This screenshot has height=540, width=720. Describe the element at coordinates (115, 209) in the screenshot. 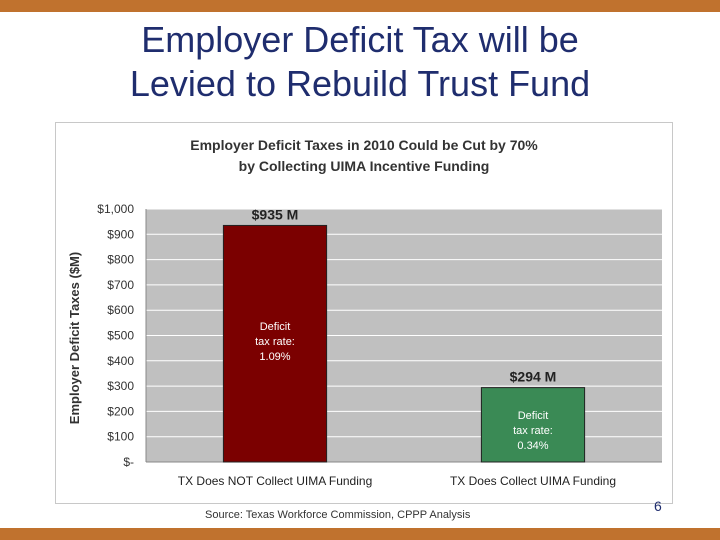

I see `y-tick-label: $1,000` at that location.